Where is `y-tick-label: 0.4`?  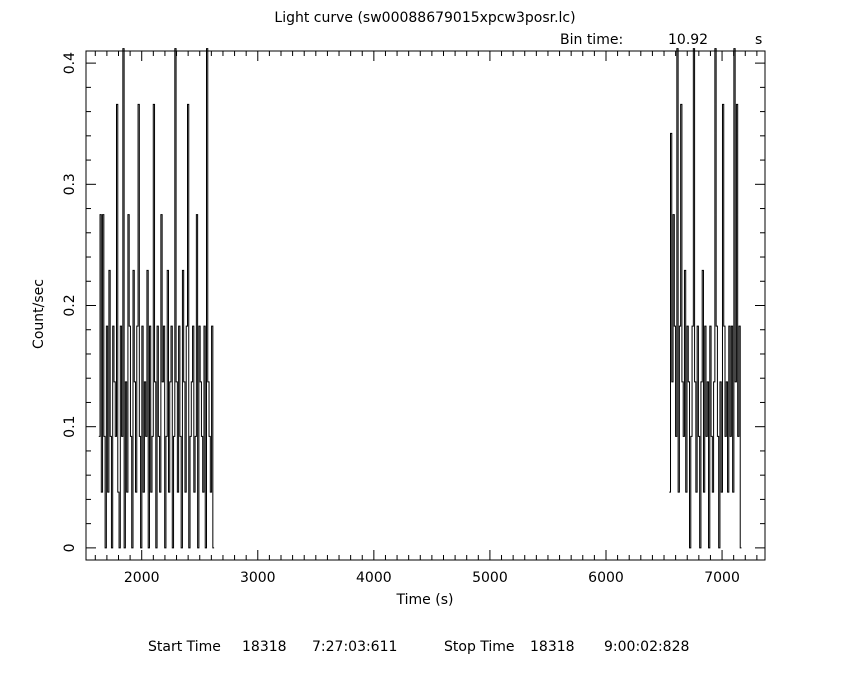
y-tick-label: 0.4 is located at coordinates (70, 63).